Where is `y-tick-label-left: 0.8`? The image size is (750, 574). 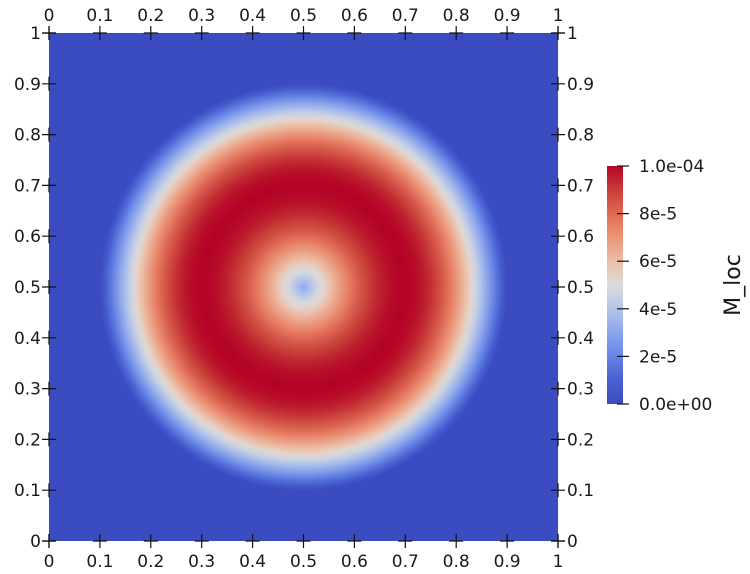
y-tick-label-left: 0.8 is located at coordinates (27, 136).